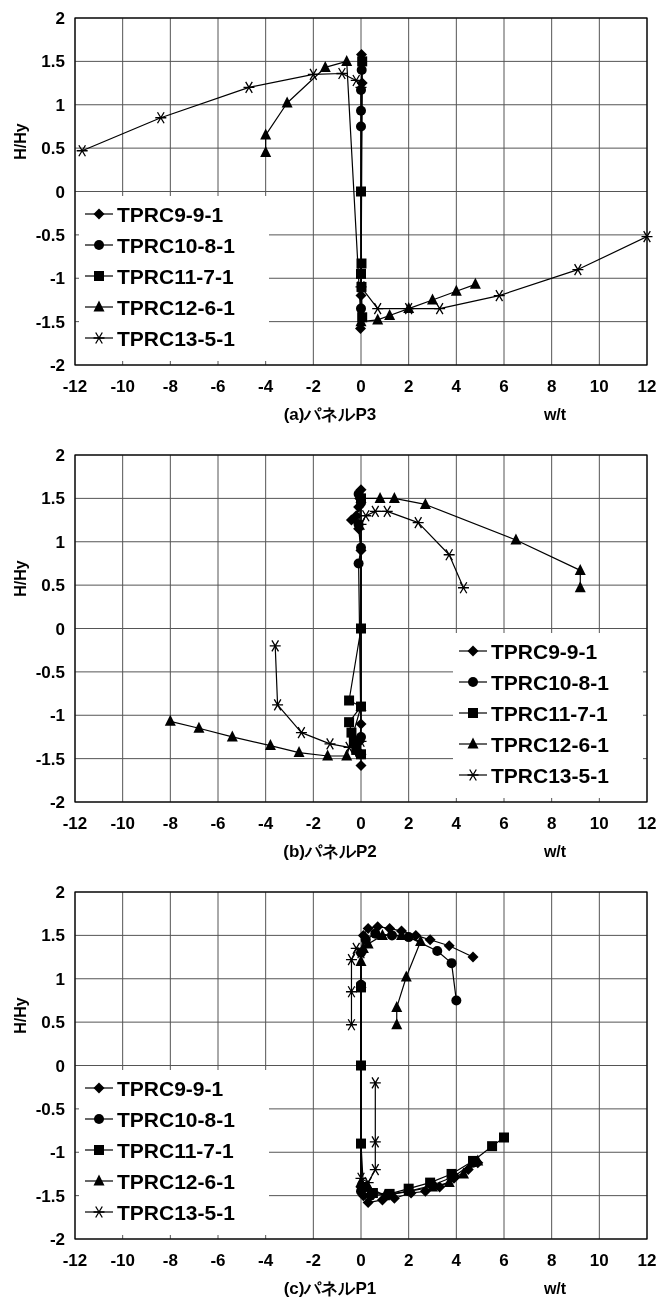 Image resolution: width=670 pixels, height=1311 pixels. I want to click on text: (a)パネルP3, so click(330, 414).